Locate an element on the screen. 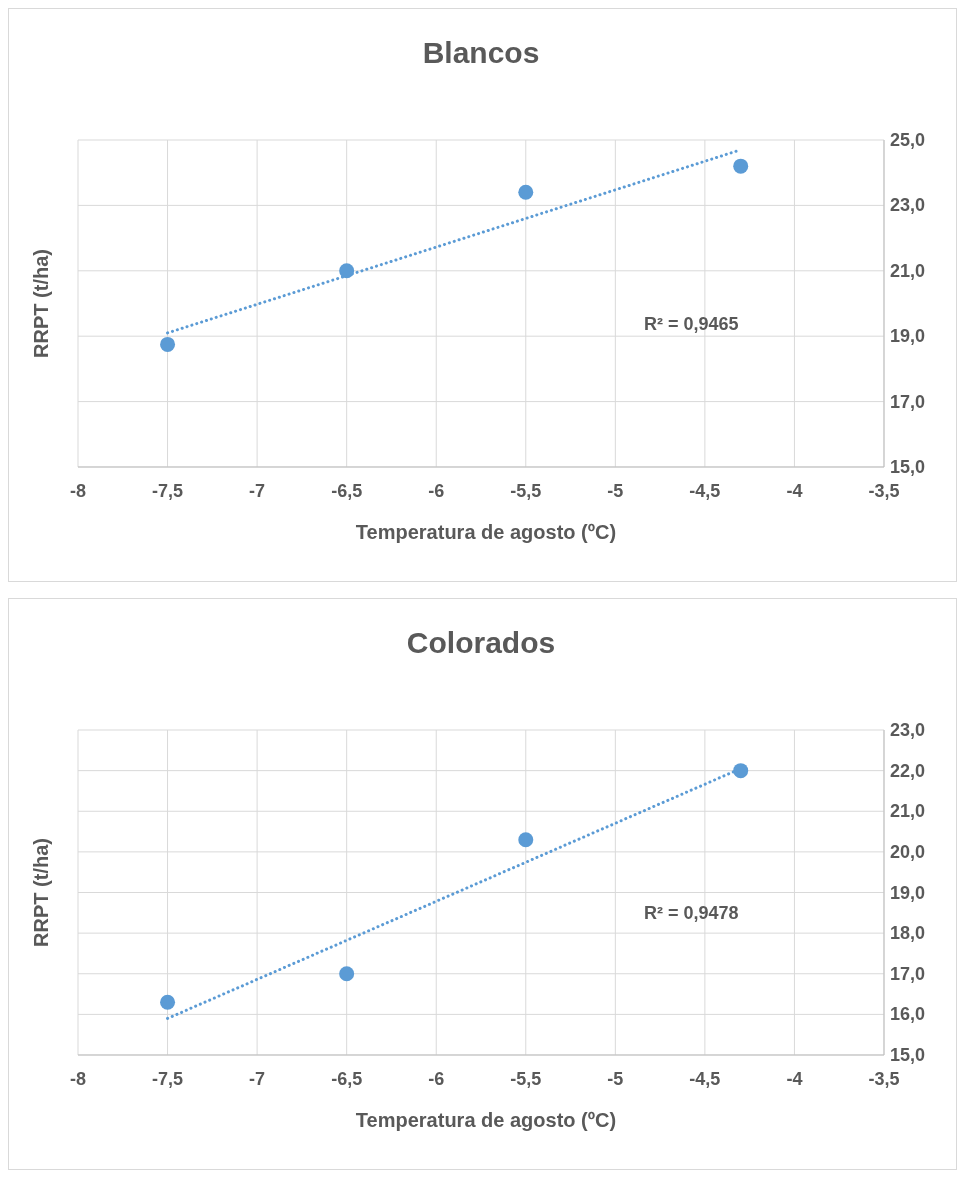 This screenshot has height=1179, width=959. y-tick-label: 16,0 is located at coordinates (908, 1014).